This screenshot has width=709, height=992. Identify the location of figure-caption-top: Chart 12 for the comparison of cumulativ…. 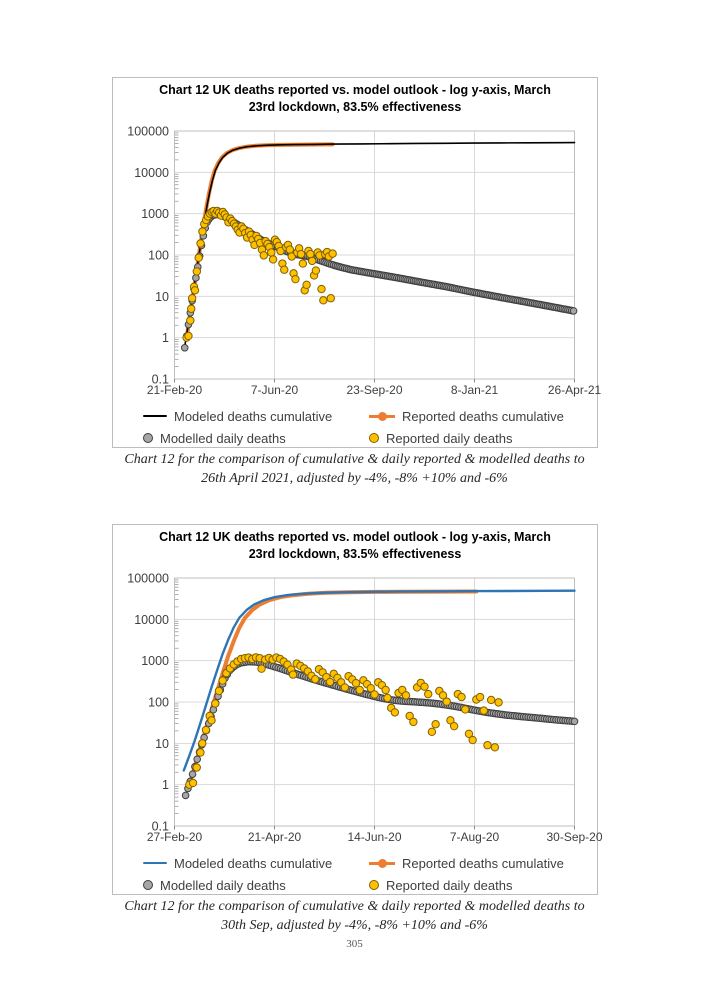
(354, 469).